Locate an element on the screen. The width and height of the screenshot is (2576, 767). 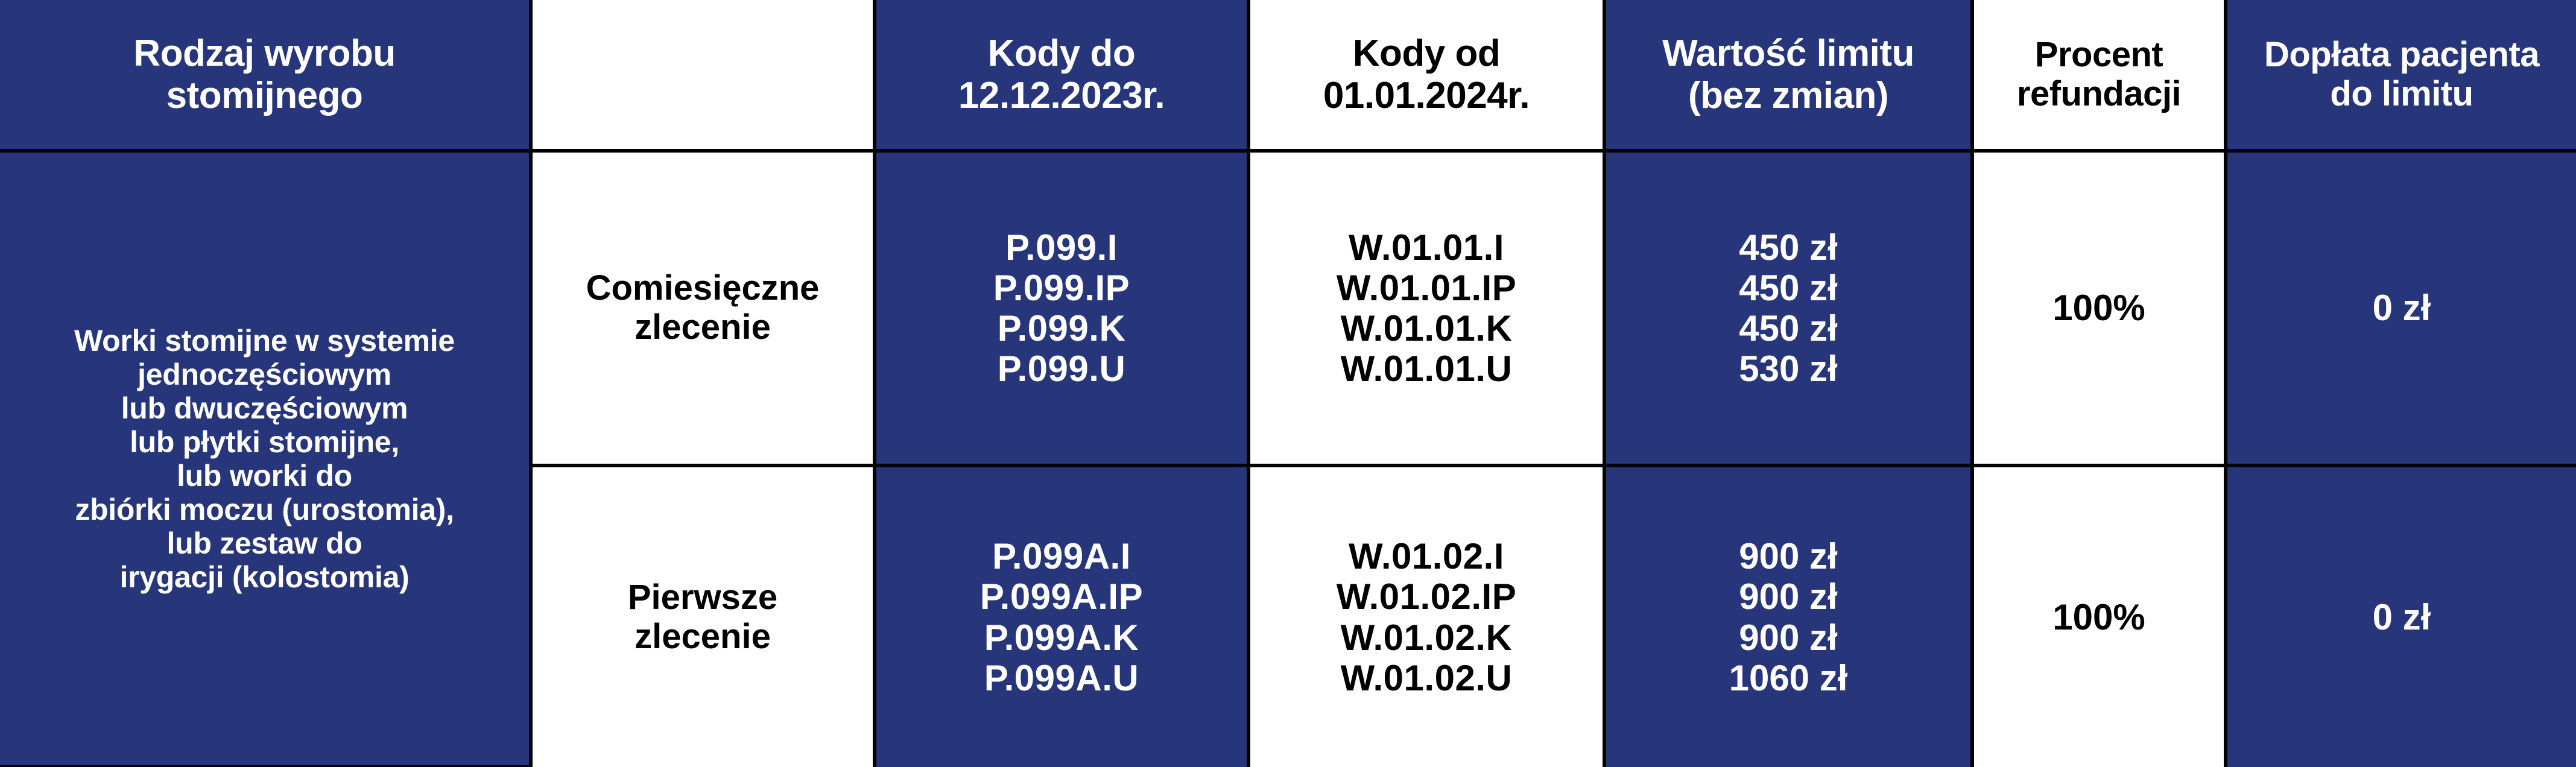
code-new-item: W.01.01.U is located at coordinates (1426, 369).